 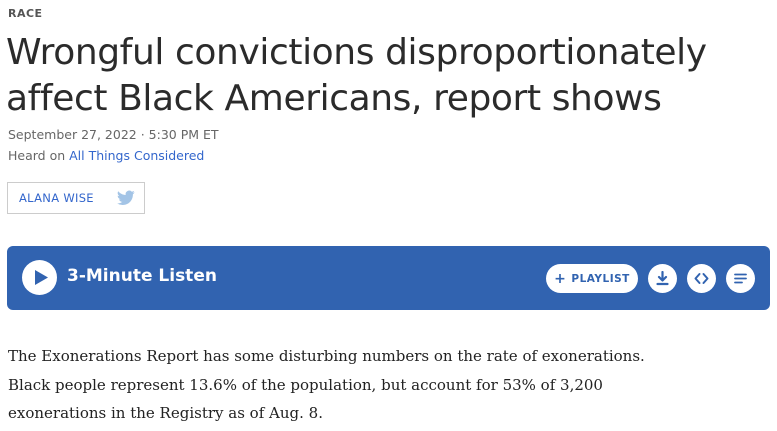 I want to click on audio-player: 3-Minute Listen + PLAYLIST, so click(x=388, y=278).